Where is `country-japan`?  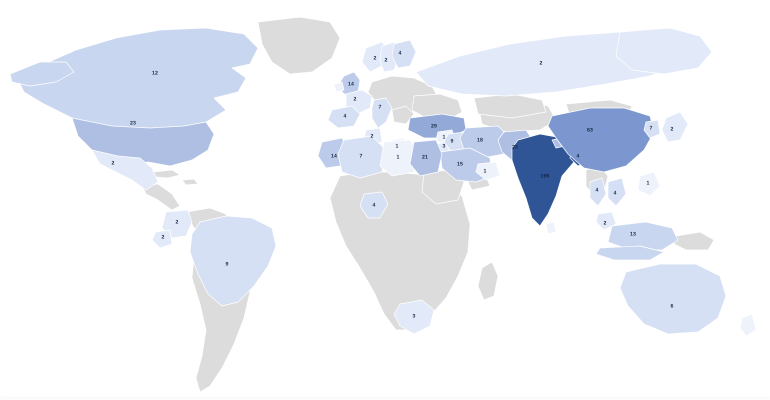
country-japan is located at coordinates (675, 127).